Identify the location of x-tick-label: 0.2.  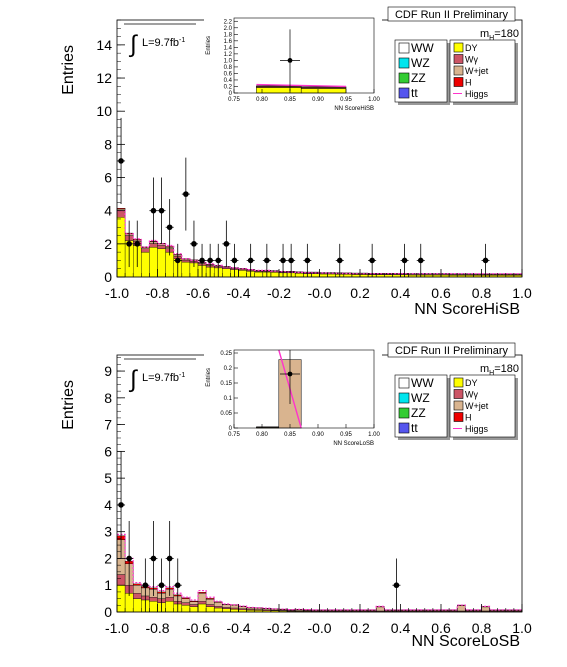
(360, 293).